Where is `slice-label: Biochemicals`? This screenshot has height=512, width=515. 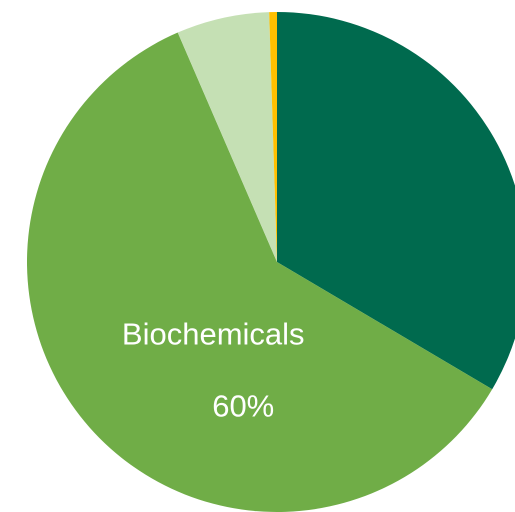
slice-label: Biochemicals is located at coordinates (213, 334).